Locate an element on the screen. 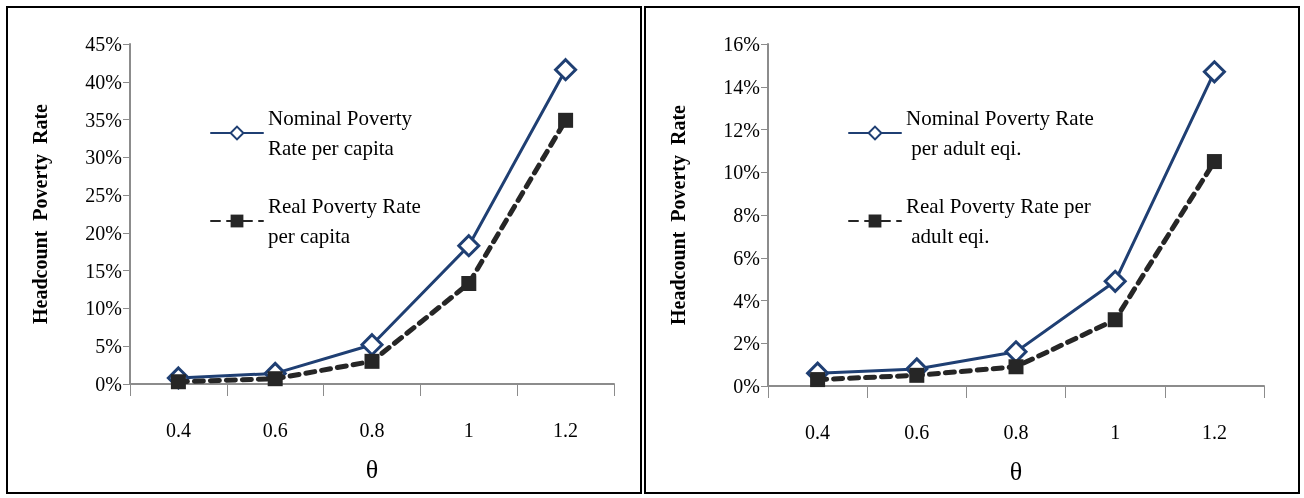  y-tick-label: 2% is located at coordinates (746, 343).